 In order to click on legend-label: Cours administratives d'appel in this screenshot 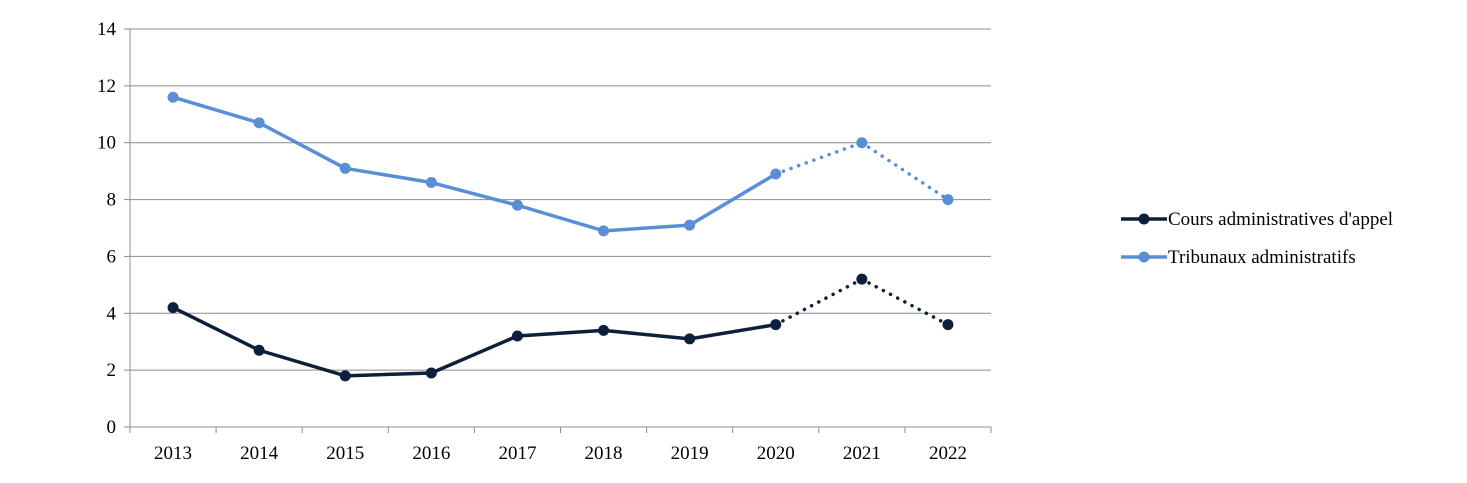, I will do `click(1280, 219)`.